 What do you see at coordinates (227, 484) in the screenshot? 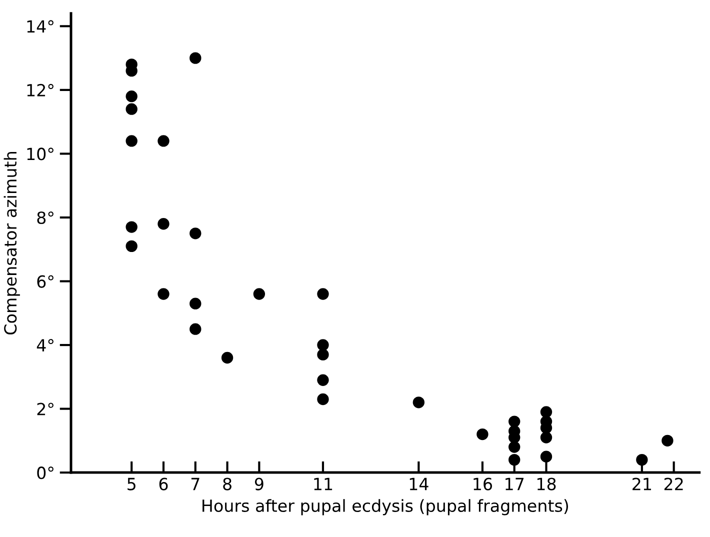
I see `x-tick-label: 8` at bounding box center [227, 484].